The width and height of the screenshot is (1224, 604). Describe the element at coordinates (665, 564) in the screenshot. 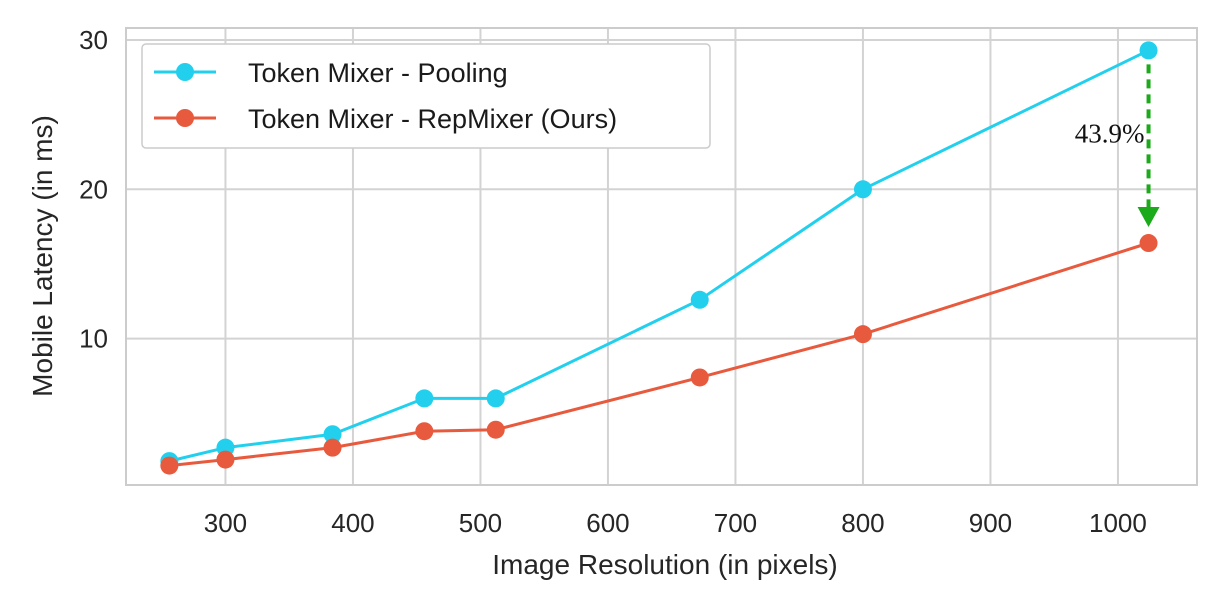

I see `x-axis-label: Image Resolution (in pixels)` at that location.